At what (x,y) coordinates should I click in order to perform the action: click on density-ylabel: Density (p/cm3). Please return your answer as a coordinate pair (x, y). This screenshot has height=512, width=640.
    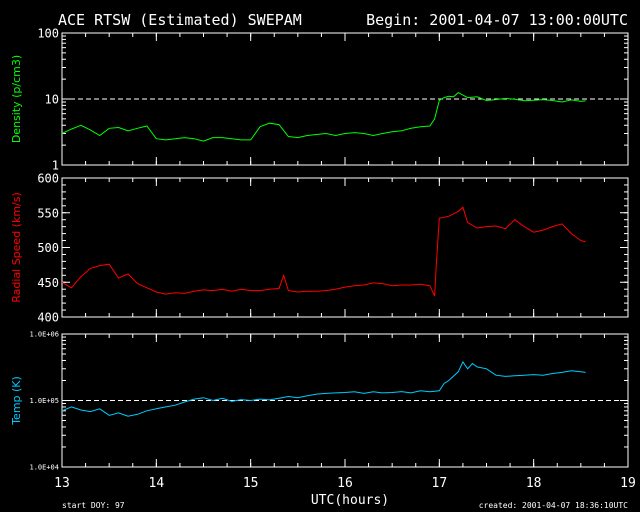
    Looking at the image, I should click on (16, 99).